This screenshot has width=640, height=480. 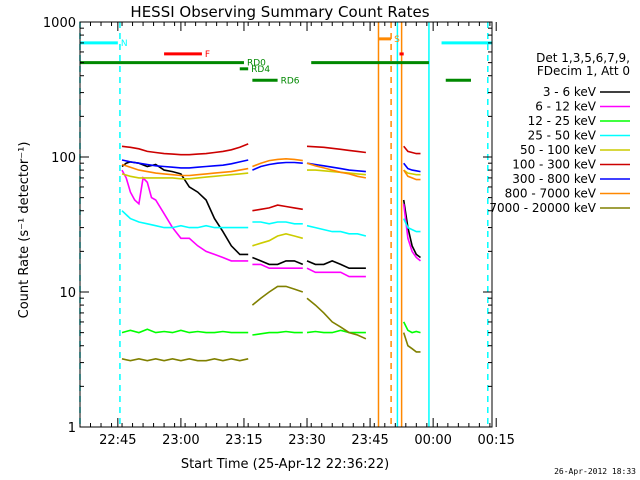 What do you see at coordinates (432, 440) in the screenshot?
I see `x-tick-label-5: 00:00` at bounding box center [432, 440].